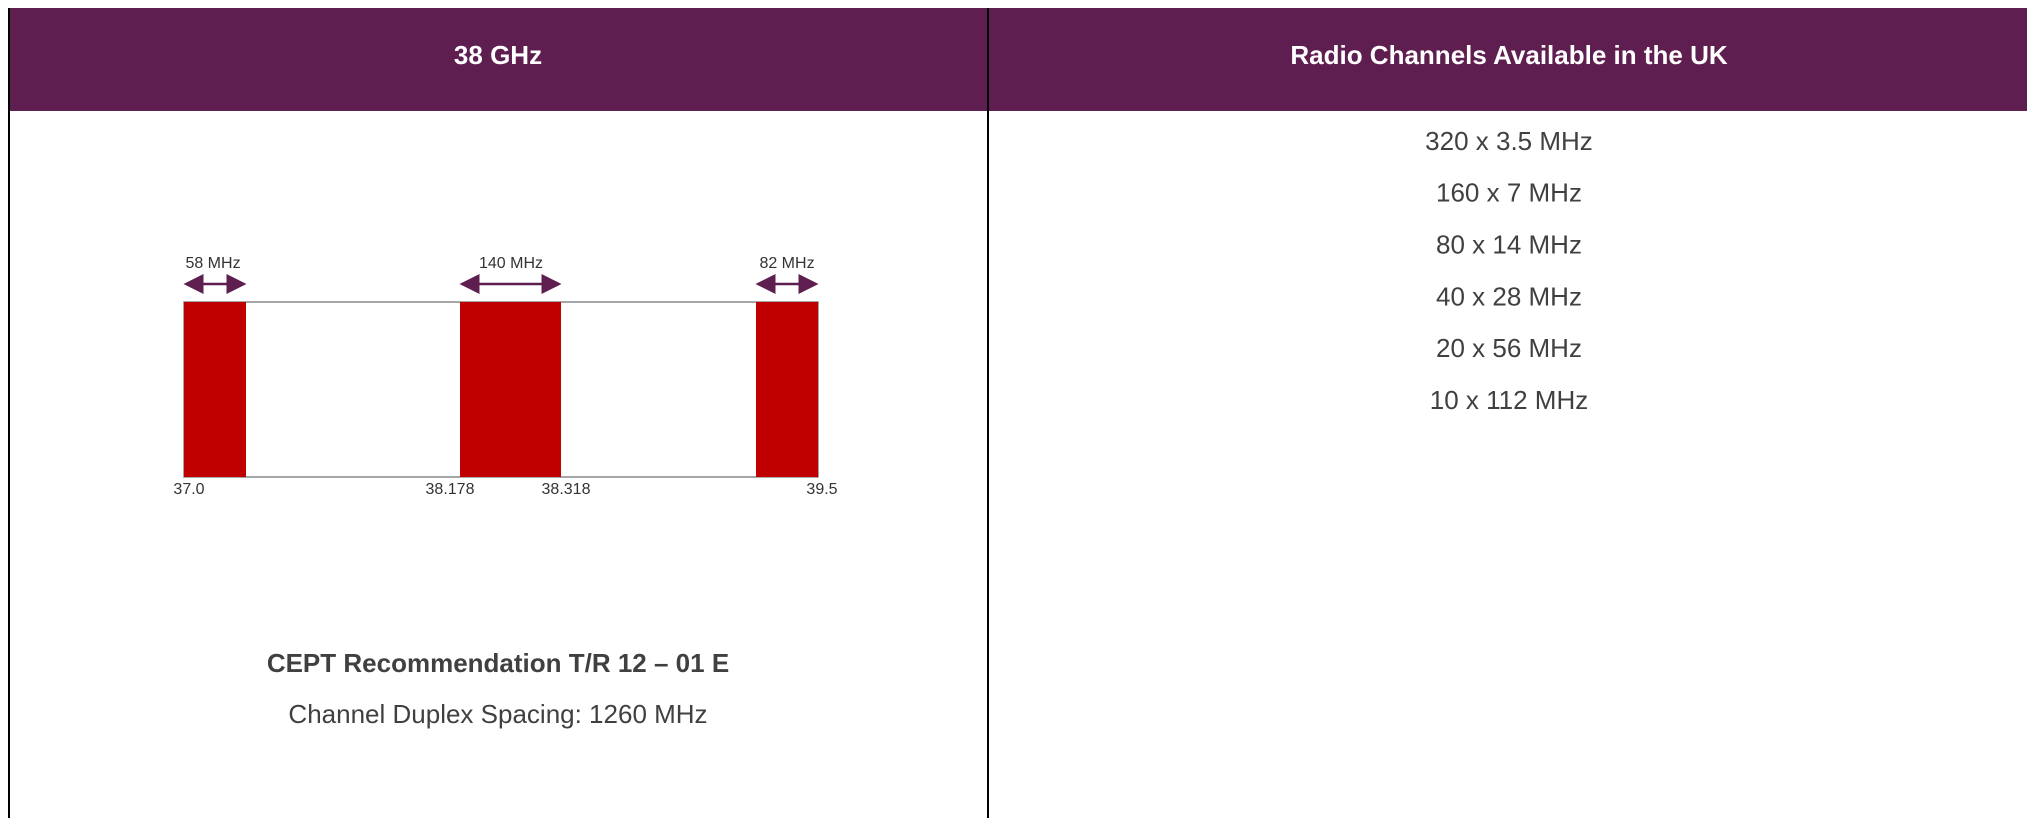  I want to click on channel-item: 80 x 14 MHz, so click(1509, 244).